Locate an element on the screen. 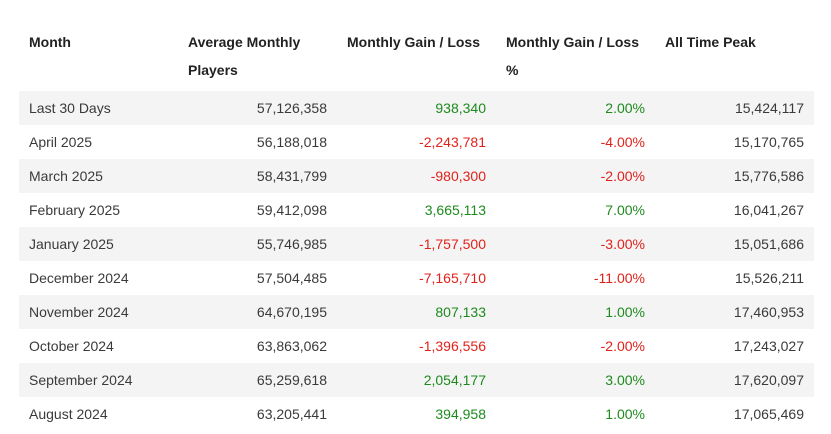  cell-average-players: 57,504,485 is located at coordinates (291, 278).